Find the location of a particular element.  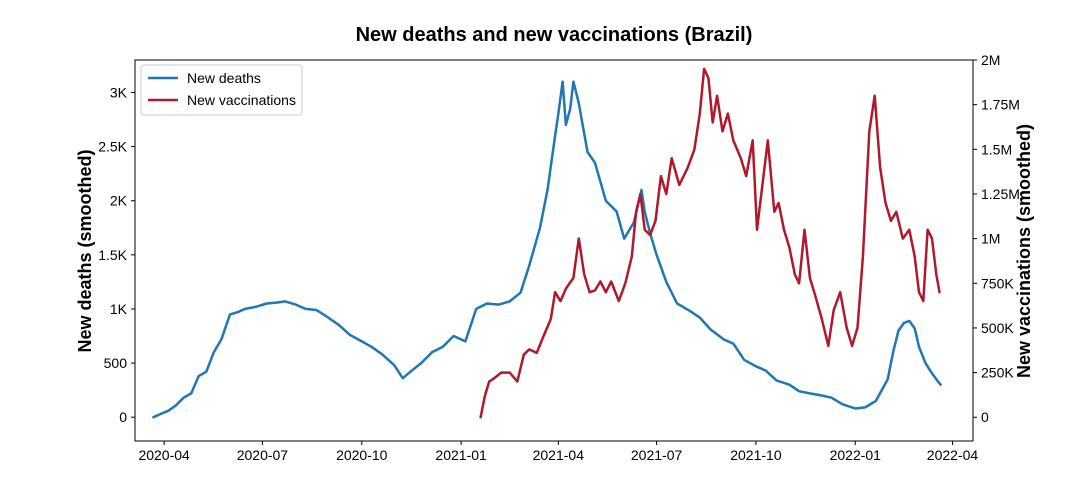

left-tick-label-500: 500 is located at coordinates (116, 363).